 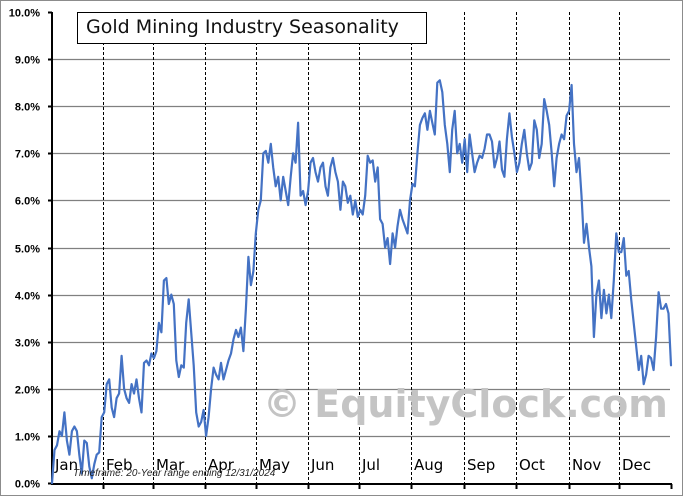 I want to click on watermark: © EquityClock.com, so click(x=465, y=404).